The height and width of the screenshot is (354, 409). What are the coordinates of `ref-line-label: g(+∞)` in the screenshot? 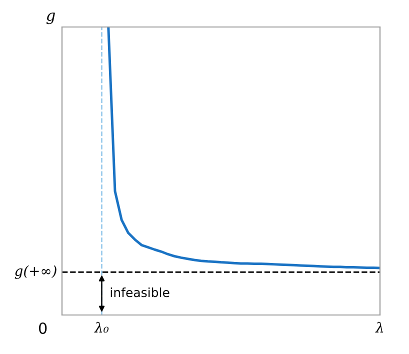 It's located at (35, 272).